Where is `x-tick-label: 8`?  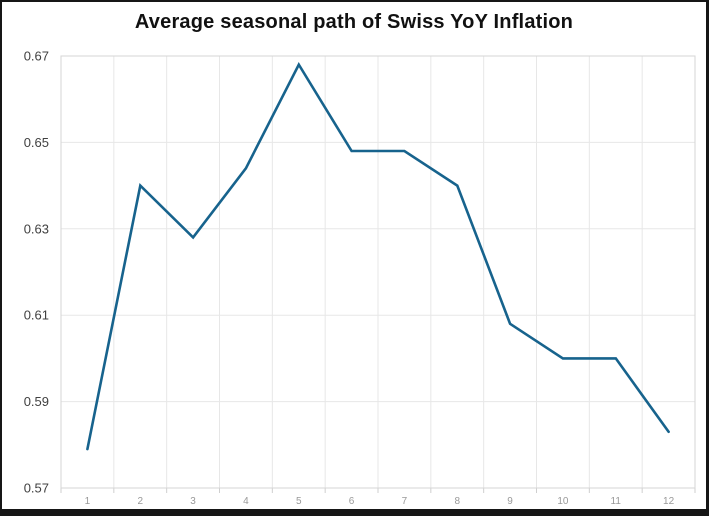 x-tick-label: 8 is located at coordinates (457, 501).